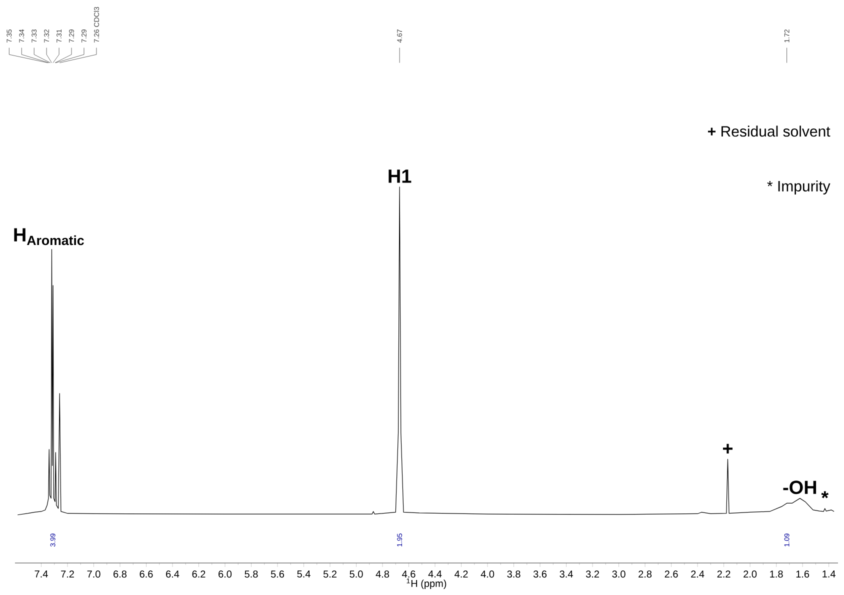  Describe the element at coordinates (540, 574) in the screenshot. I see `x-tick-label: 3.6` at that location.